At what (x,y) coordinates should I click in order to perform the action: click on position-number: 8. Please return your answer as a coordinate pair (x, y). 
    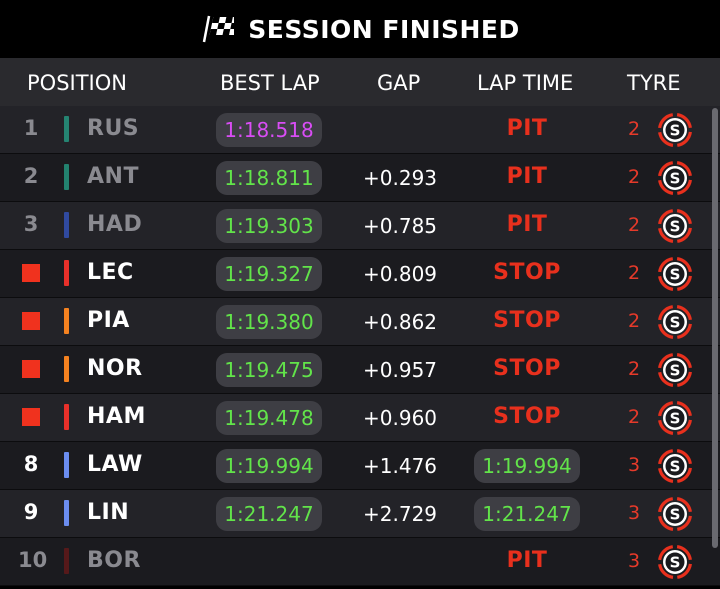
    Looking at the image, I should click on (31, 464).